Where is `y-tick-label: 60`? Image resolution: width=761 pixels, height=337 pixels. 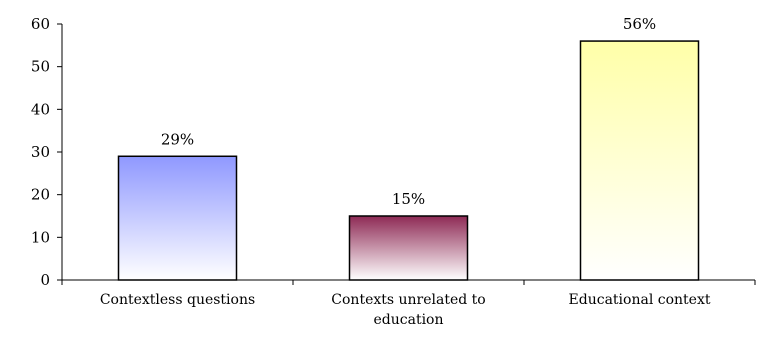 y-tick-label: 60 is located at coordinates (40, 24).